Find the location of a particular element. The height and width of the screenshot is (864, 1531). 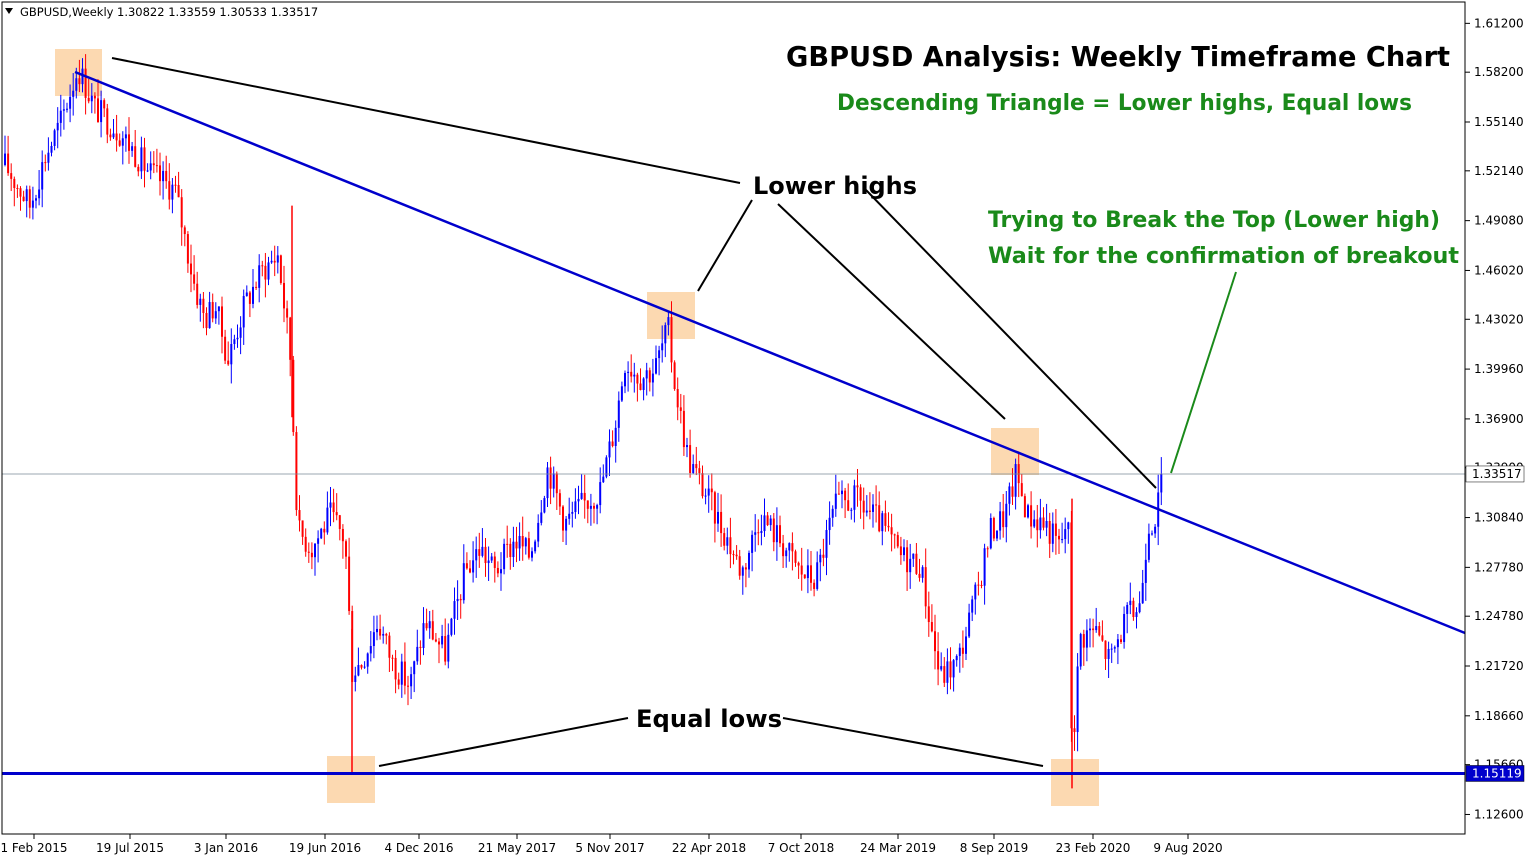

x-tick-label: 19 Jun 2016 is located at coordinates (325, 848).